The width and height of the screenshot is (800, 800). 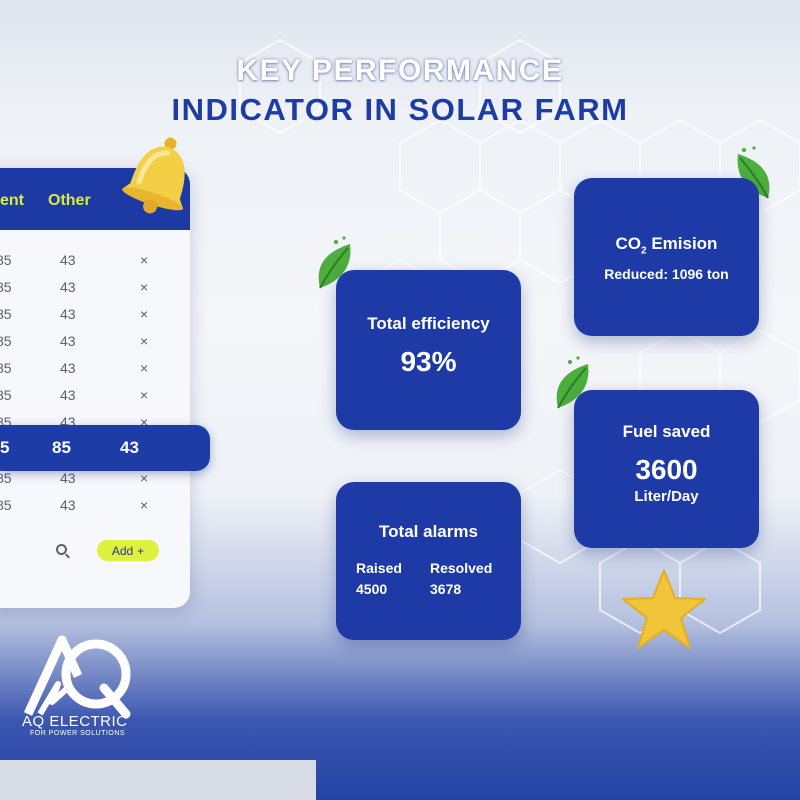 I want to click on column-header: Other, so click(x=69, y=200).